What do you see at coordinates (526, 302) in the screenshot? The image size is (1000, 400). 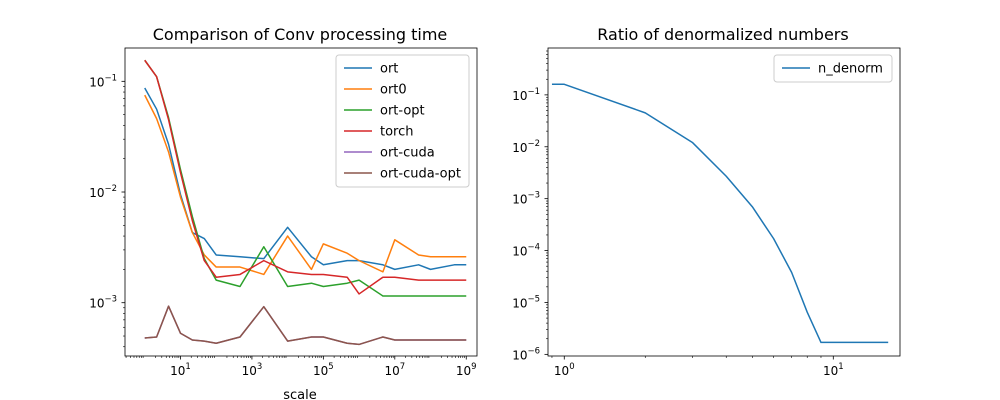 I see `y-tick-label: 10⁻⁵` at bounding box center [526, 302].